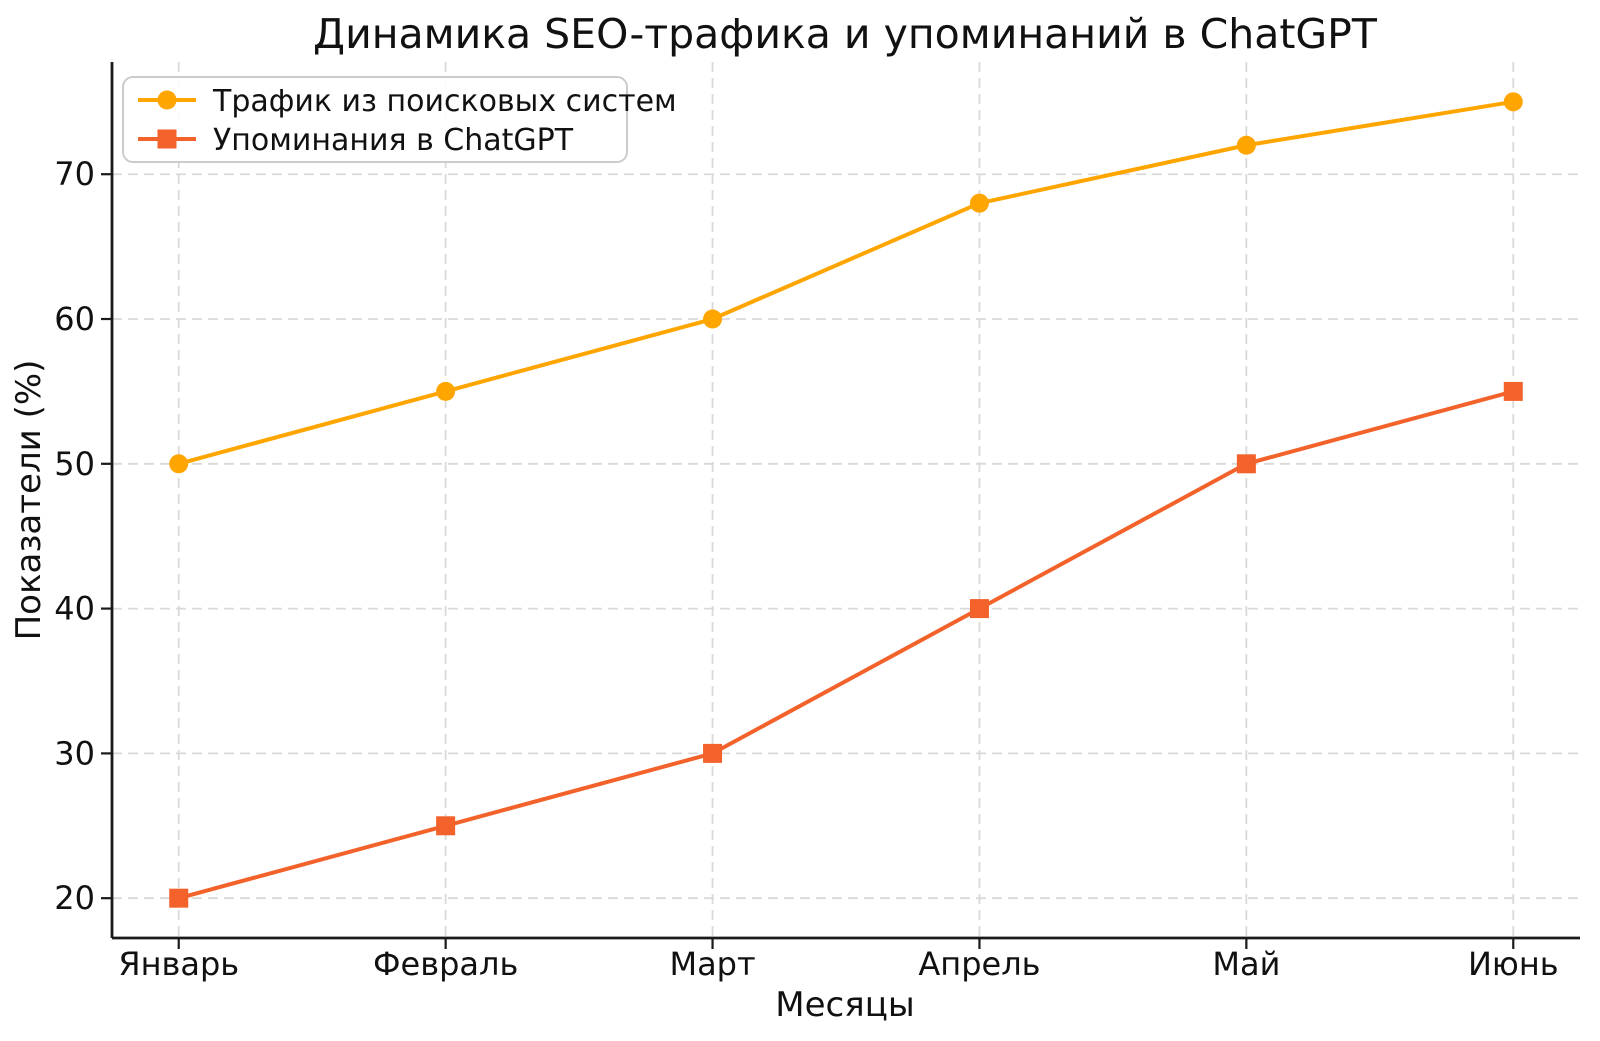 This screenshot has height=1041, width=1600. What do you see at coordinates (178, 964) in the screenshot?
I see `x-tick-label-0: Январь` at bounding box center [178, 964].